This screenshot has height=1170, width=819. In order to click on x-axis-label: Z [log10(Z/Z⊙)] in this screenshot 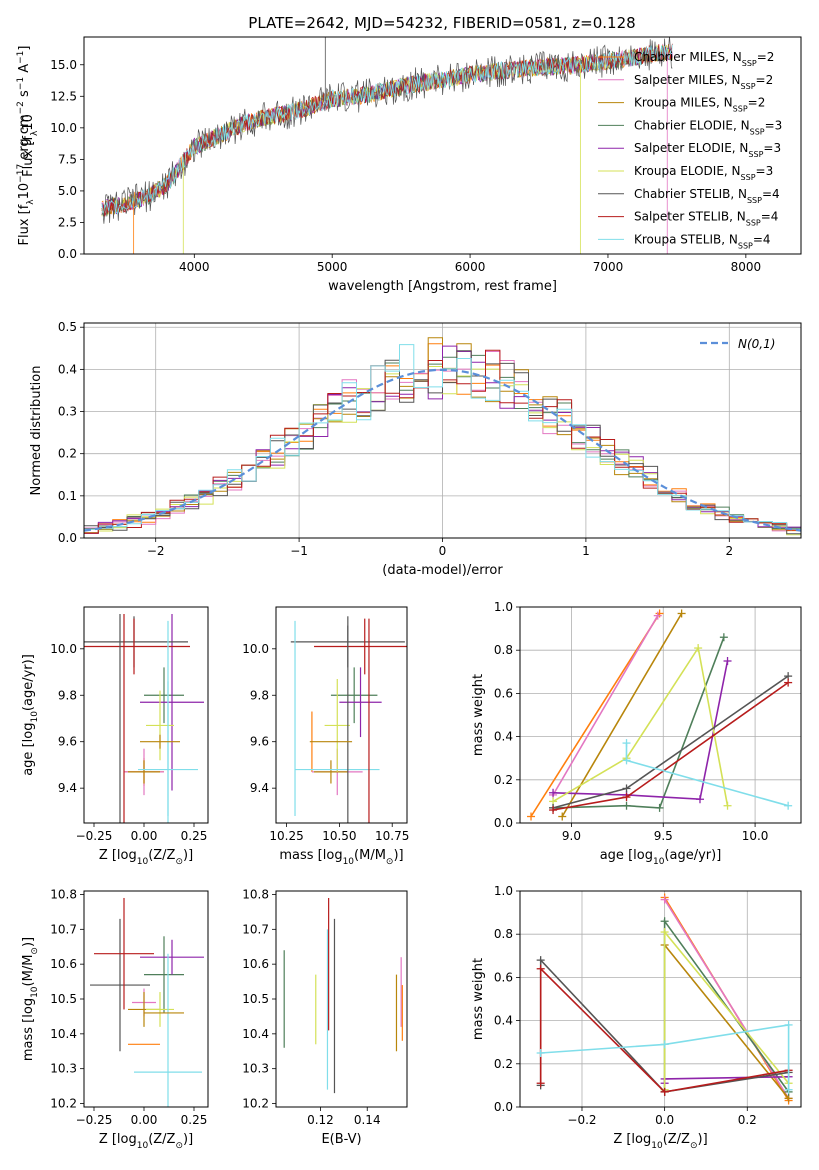, I will do `click(146, 1141)`.